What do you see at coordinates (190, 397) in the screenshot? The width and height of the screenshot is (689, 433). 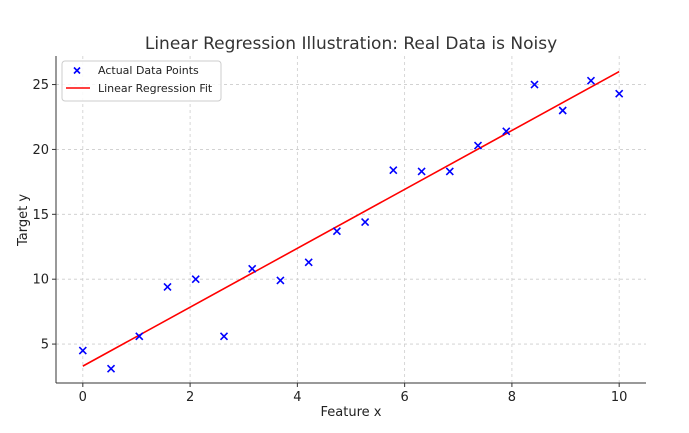 I see `x-tick-label: 2` at bounding box center [190, 397].